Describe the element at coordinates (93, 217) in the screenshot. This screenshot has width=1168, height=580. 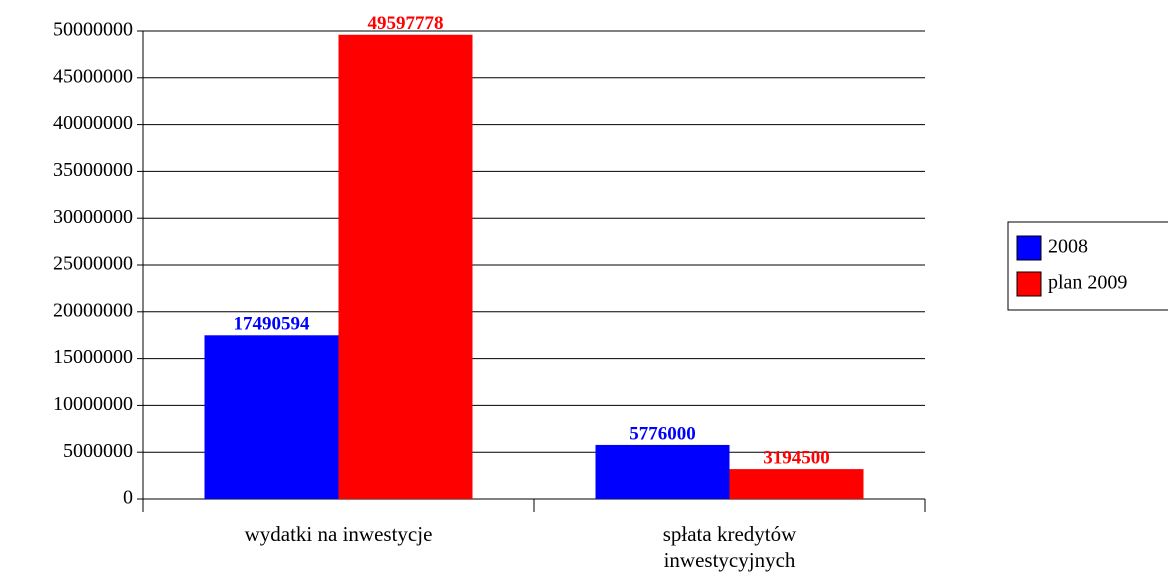
I see `y-tick-label: 30000000` at that location.